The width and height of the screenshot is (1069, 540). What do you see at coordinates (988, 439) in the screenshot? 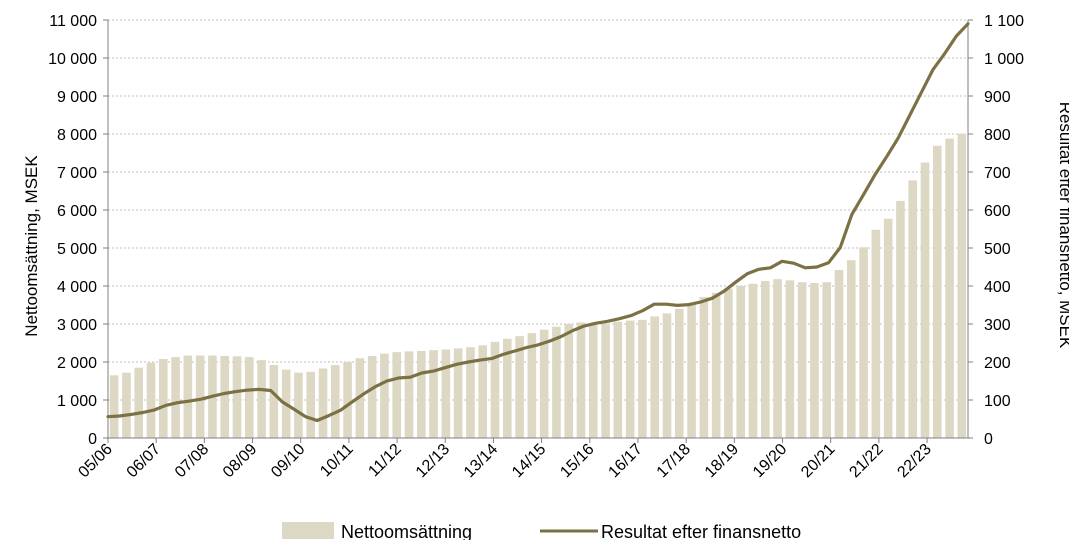
I see `y-tick-label-right: 0` at bounding box center [988, 439].